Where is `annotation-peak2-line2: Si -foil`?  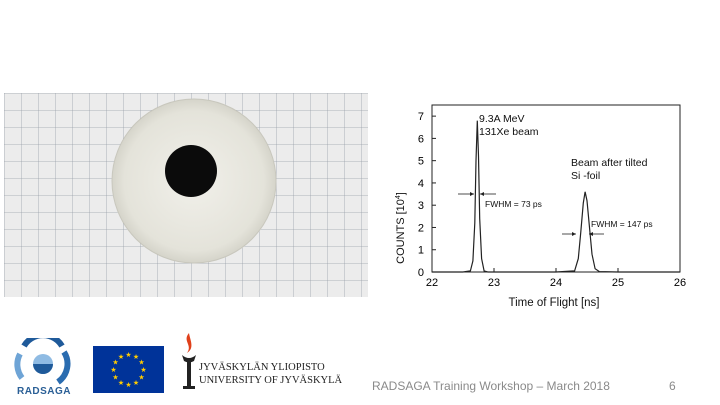 annotation-peak2-line2: Si -foil is located at coordinates (585, 176).